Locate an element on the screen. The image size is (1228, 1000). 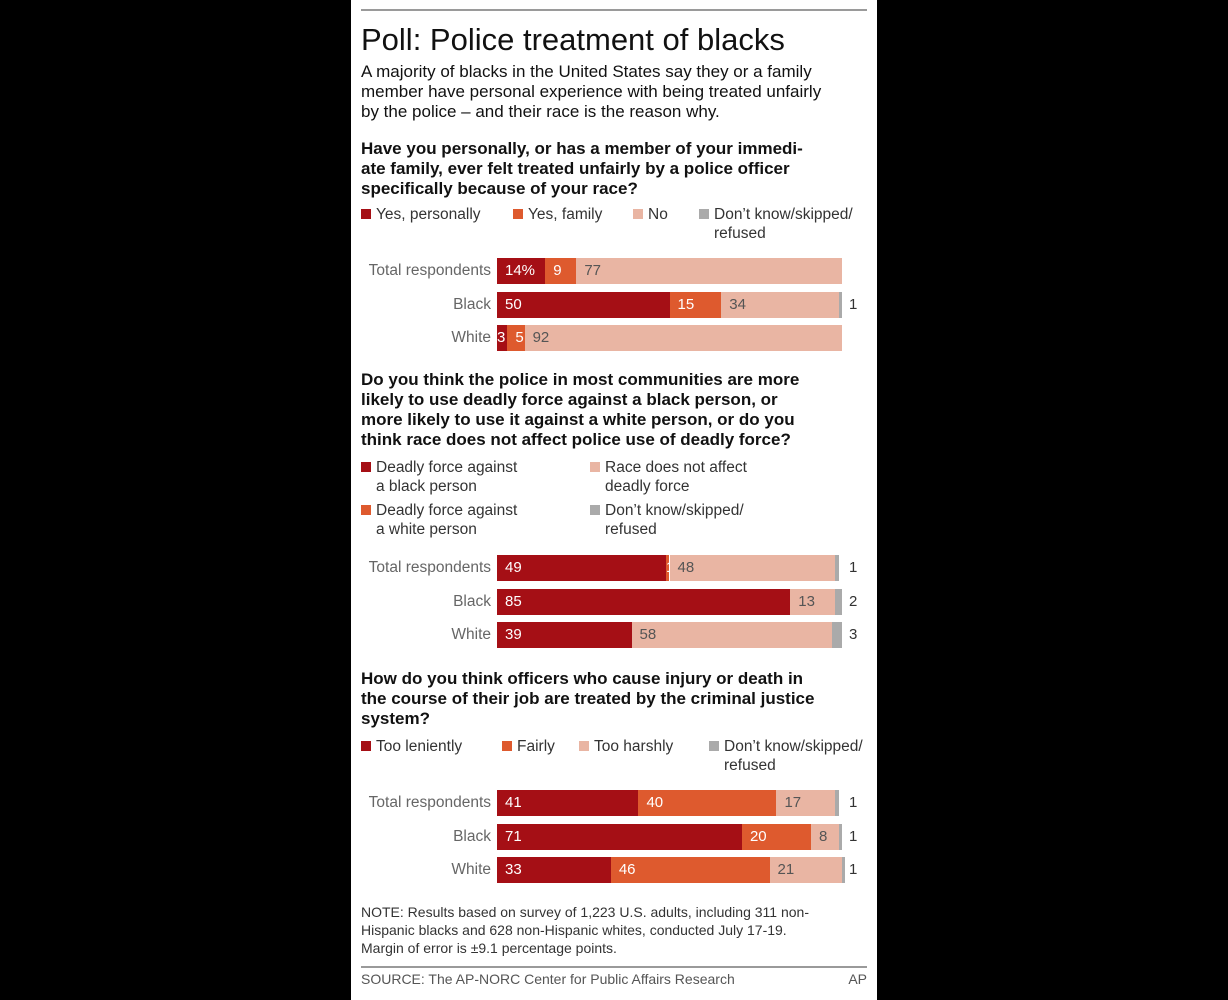
bar-data-label: 40 is located at coordinates (655, 802).